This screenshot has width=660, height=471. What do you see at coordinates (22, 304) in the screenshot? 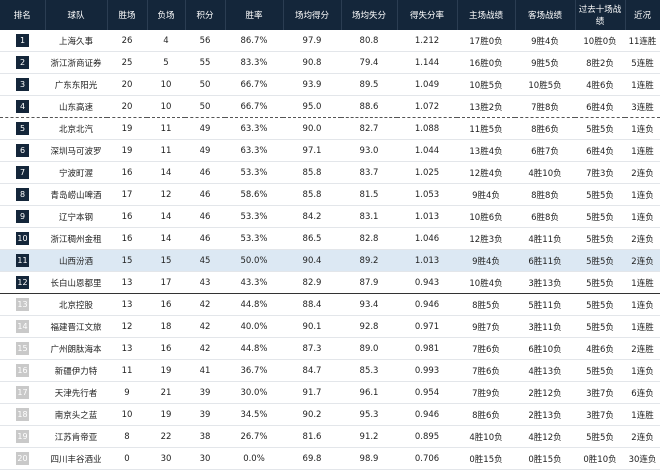
I see `rank-cell: 13` at bounding box center [22, 304].